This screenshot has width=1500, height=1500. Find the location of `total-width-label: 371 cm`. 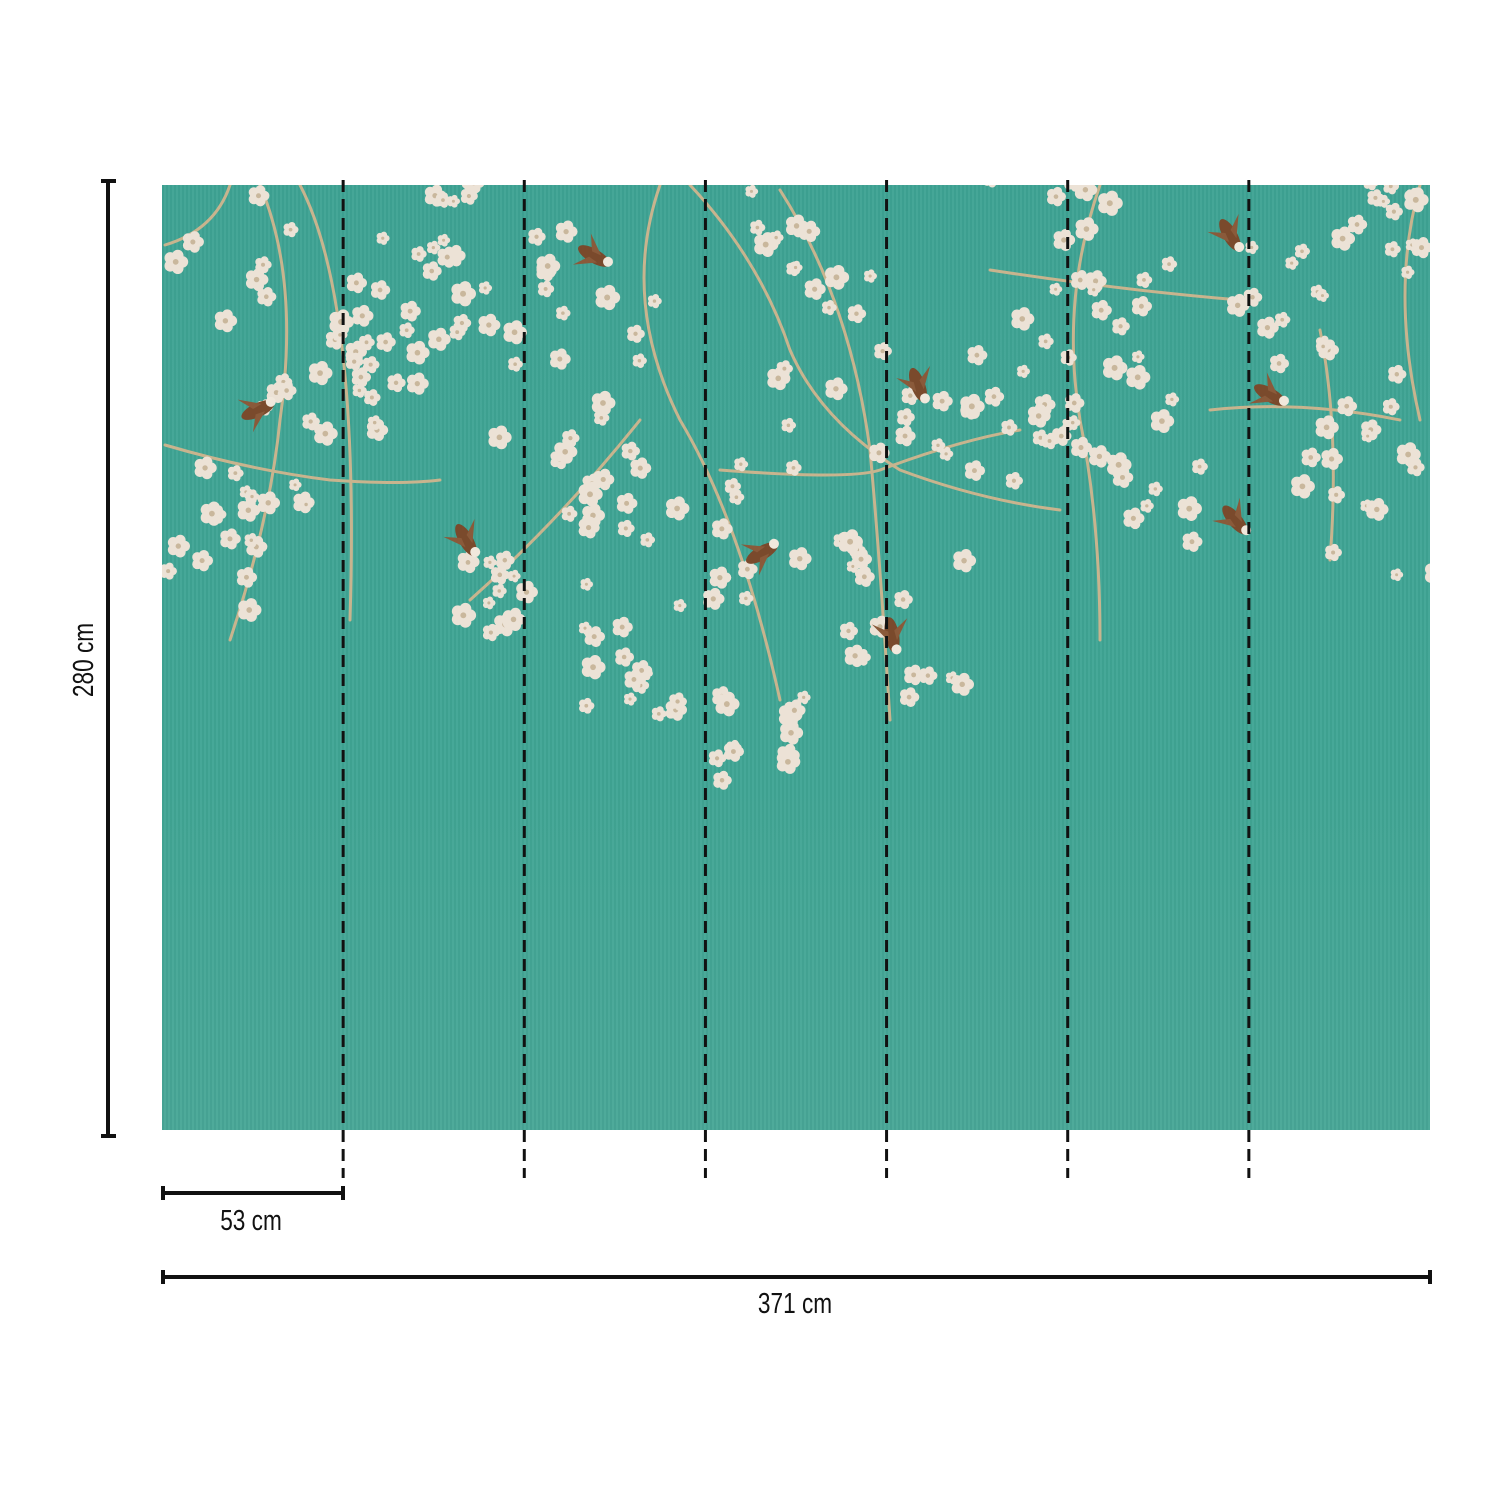

total-width-label: 371 cm is located at coordinates (795, 1302).